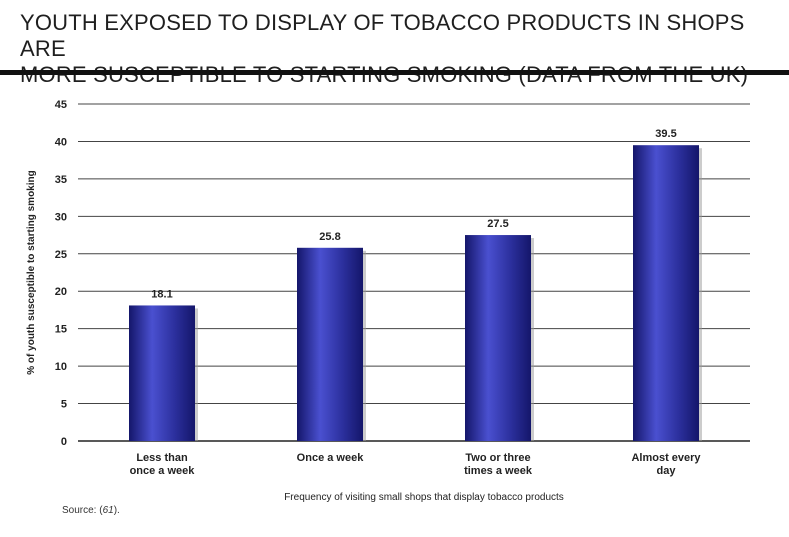 The height and width of the screenshot is (537, 789). What do you see at coordinates (82, 510) in the screenshot?
I see `source-prefix: Source: (` at bounding box center [82, 510].